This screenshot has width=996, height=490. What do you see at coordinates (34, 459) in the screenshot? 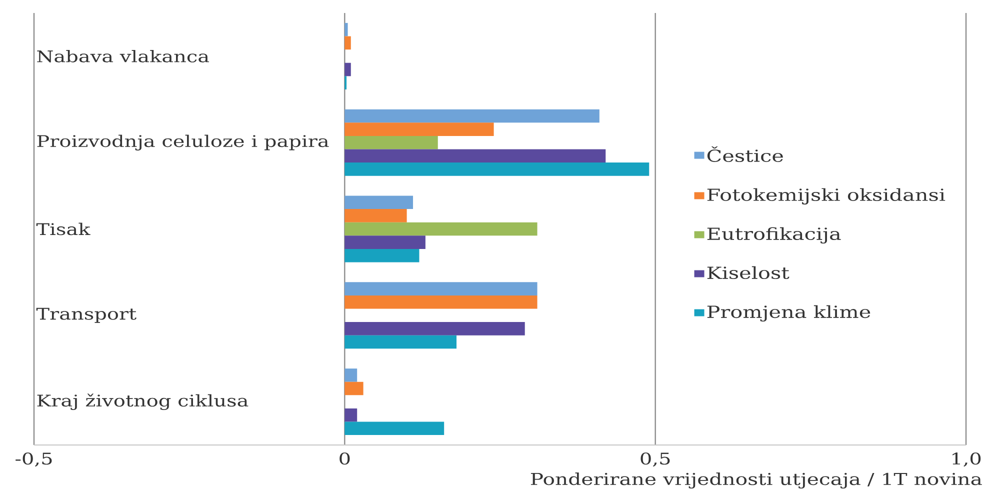
I see `x-tick-label: -0,5` at bounding box center [34, 459].